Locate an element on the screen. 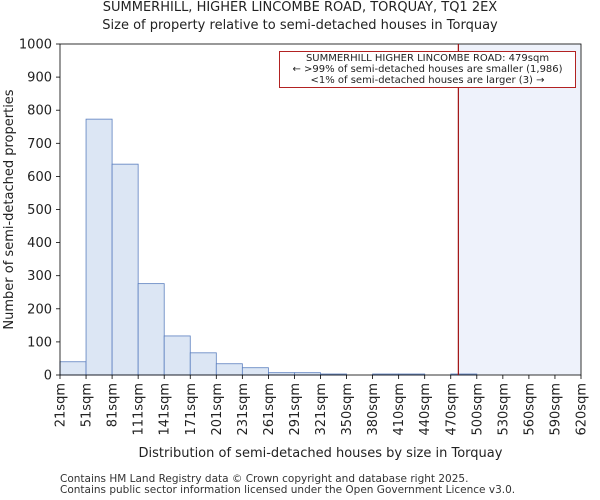  y-tick-label: 300 is located at coordinates (39, 276).